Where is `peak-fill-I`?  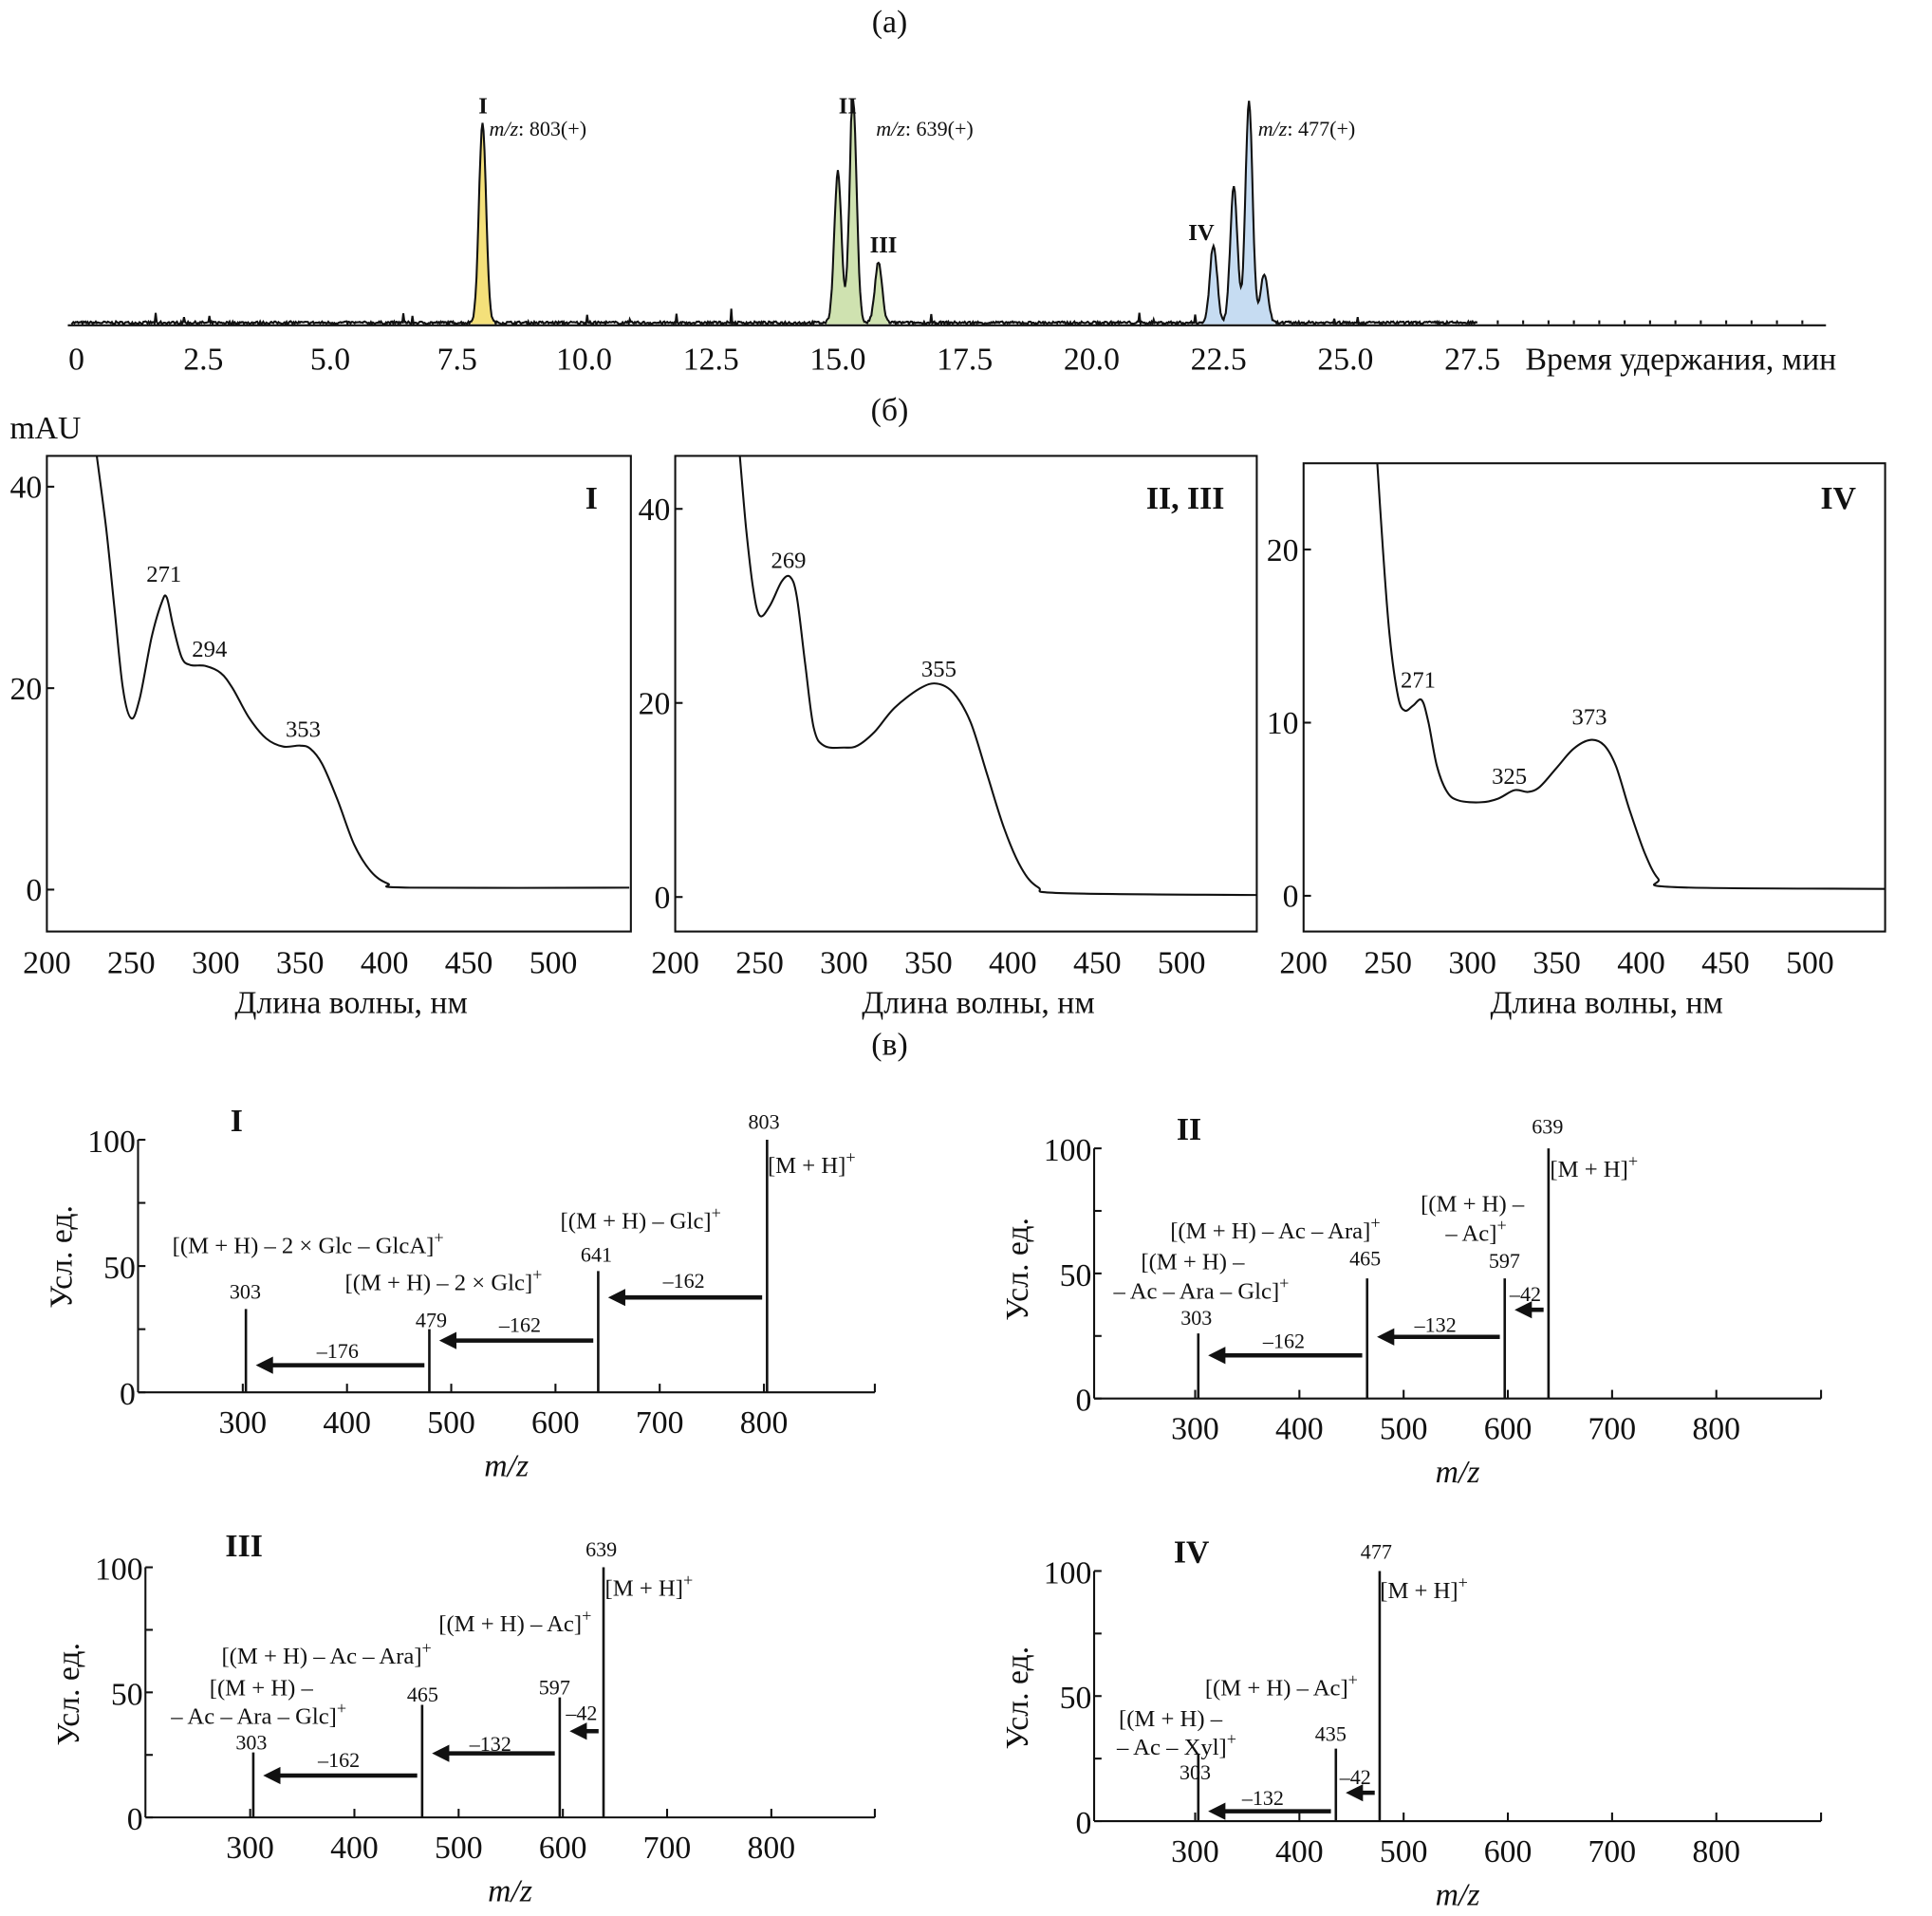 peak-fill-I is located at coordinates (482, 223).